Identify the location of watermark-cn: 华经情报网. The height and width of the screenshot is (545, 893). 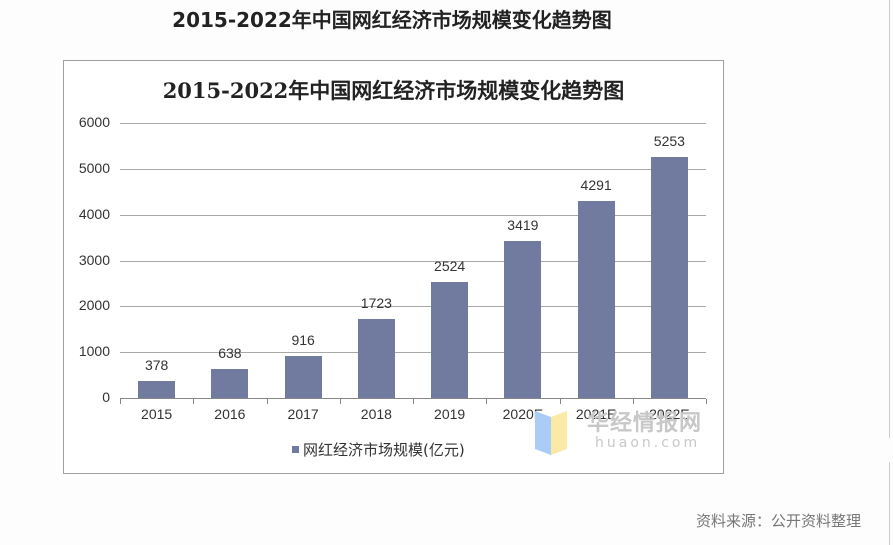
(645, 423).